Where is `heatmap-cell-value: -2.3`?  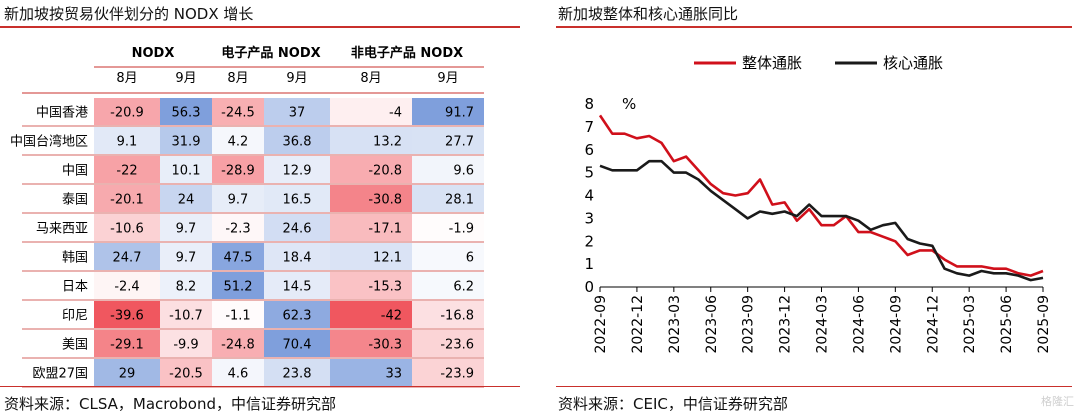
heatmap-cell-value: -2.3 is located at coordinates (237, 229).